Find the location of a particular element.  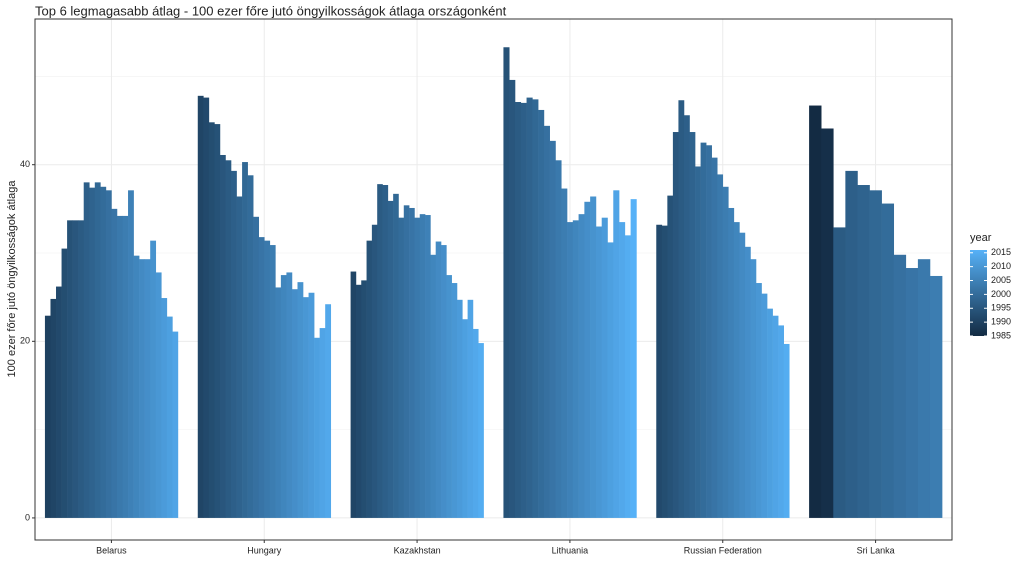

x-tick-label: Hungary is located at coordinates (264, 550).